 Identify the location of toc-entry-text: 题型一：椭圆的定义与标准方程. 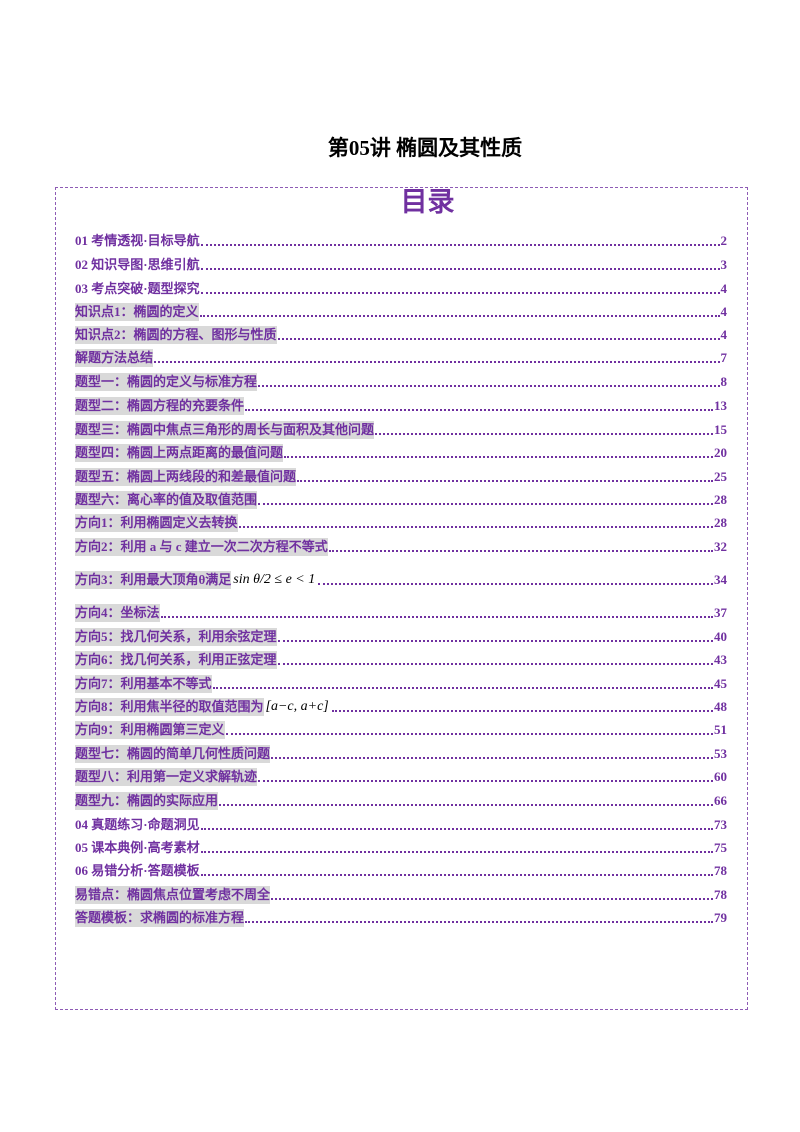
(166, 382).